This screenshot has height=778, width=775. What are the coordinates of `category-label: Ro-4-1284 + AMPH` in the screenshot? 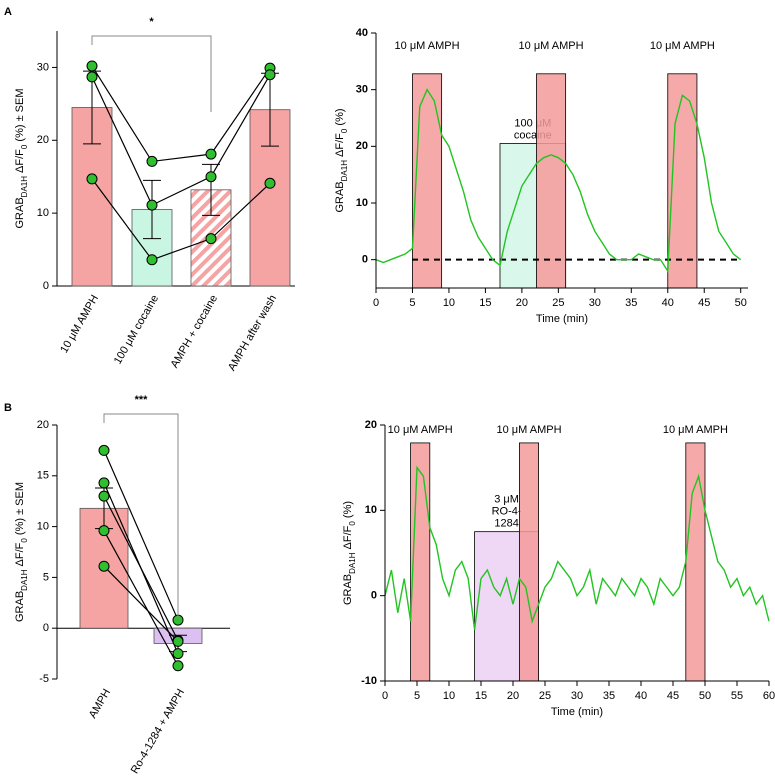 It's located at (158, 731).